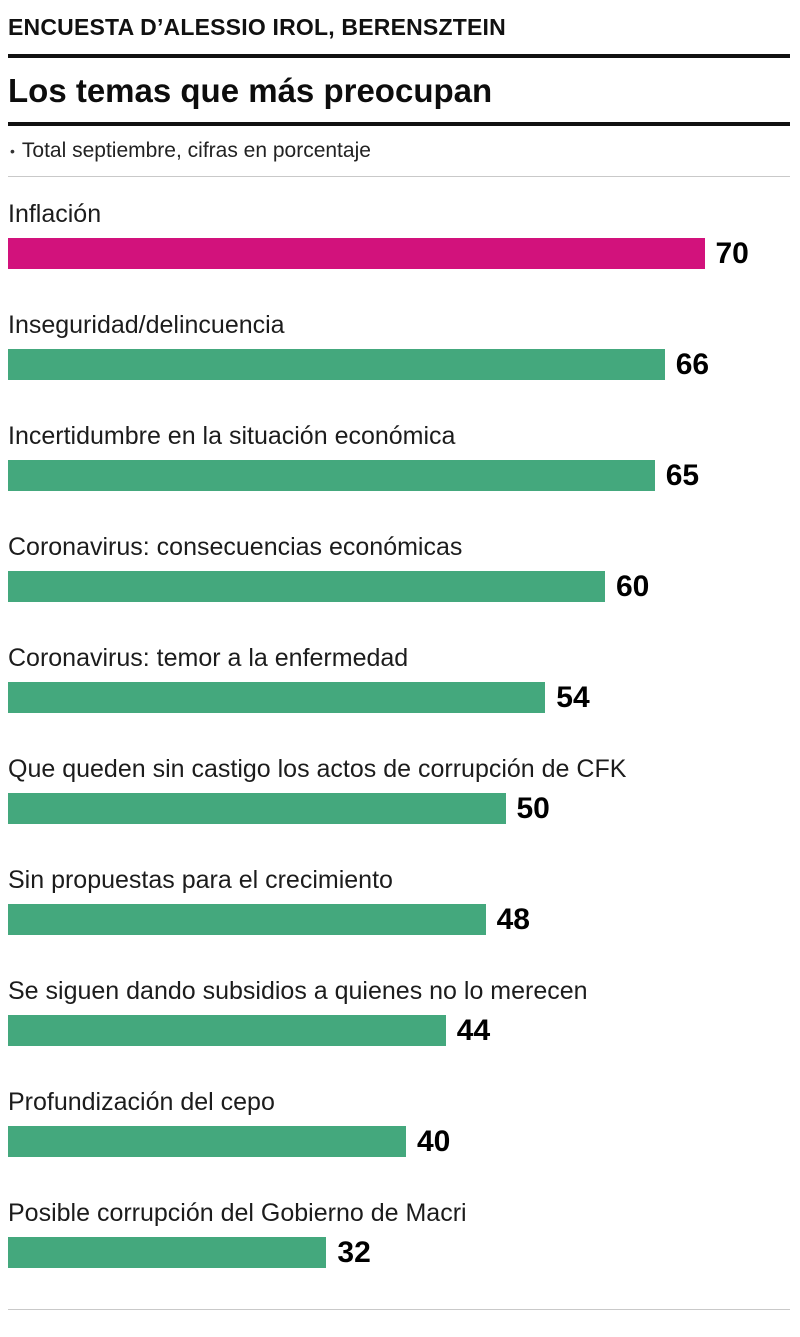 Image resolution: width=800 pixels, height=1337 pixels. I want to click on bar-value: 70, so click(732, 253).